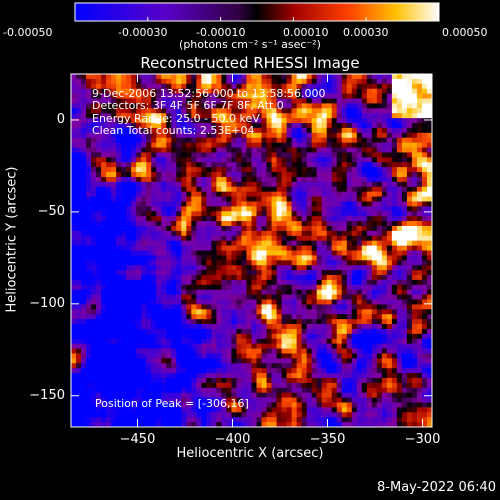 Image resolution: width=500 pixels, height=500 pixels. Describe the element at coordinates (60, 119) in the screenshot. I see `y-tick-label: 0` at that location.